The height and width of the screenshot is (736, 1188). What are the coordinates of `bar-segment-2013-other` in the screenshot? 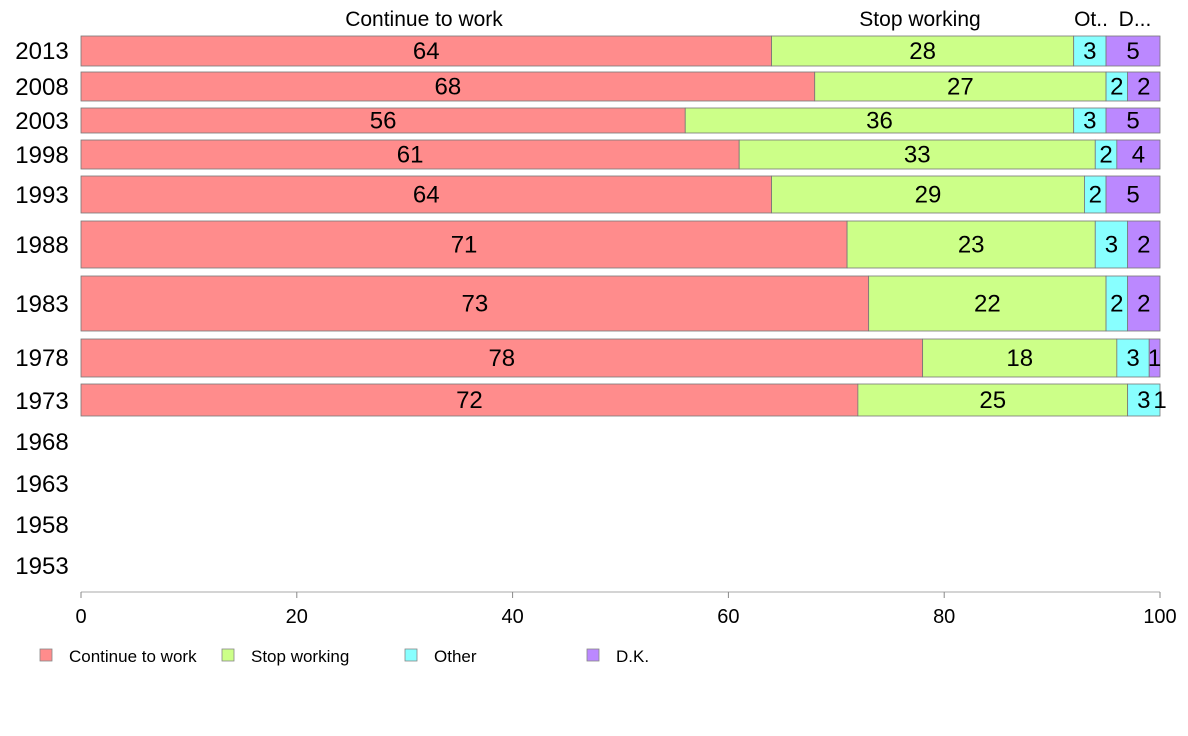 It's located at (1090, 51).